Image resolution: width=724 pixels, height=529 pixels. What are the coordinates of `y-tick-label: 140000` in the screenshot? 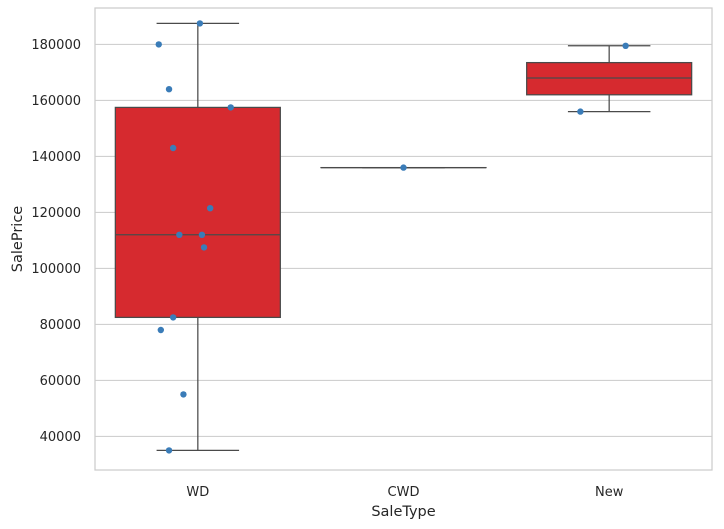 It's located at (56, 157).